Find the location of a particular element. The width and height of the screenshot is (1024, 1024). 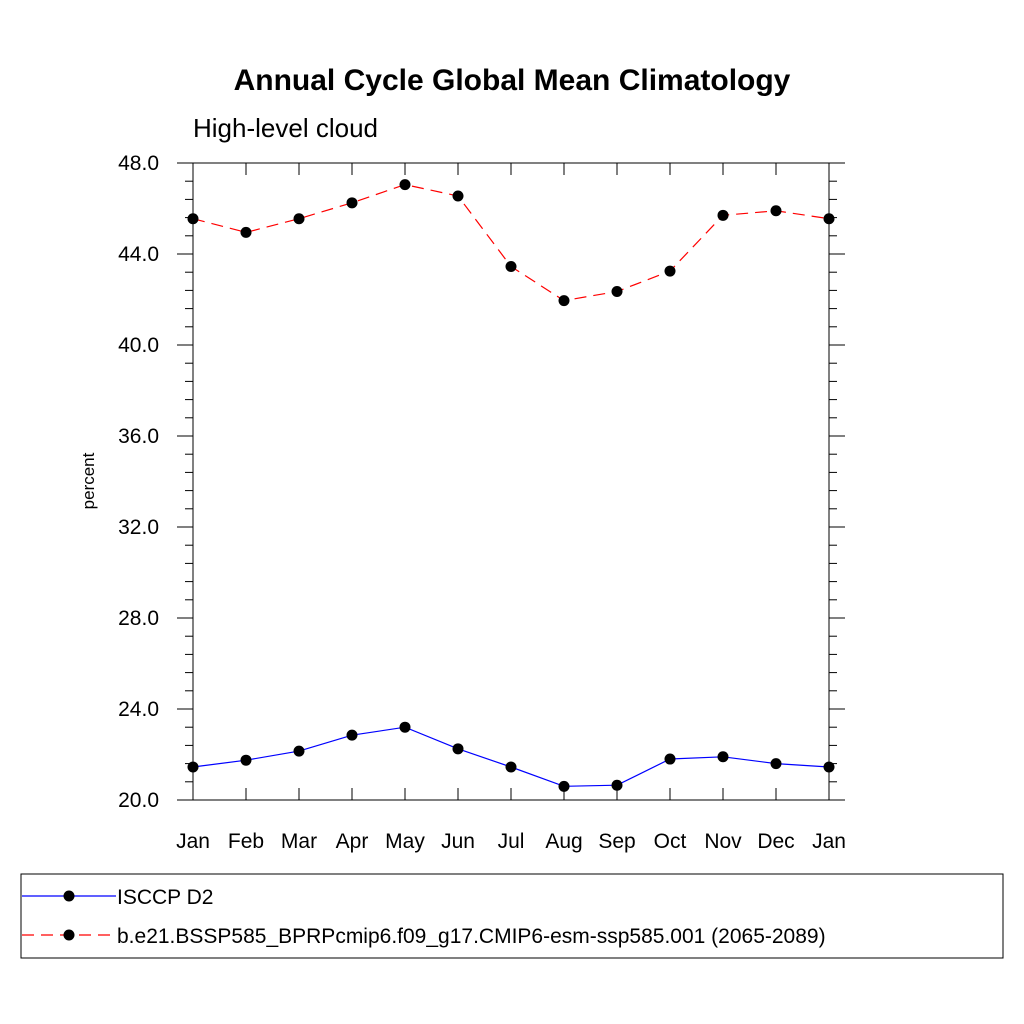

x-tick-label: Jun is located at coordinates (458, 841).